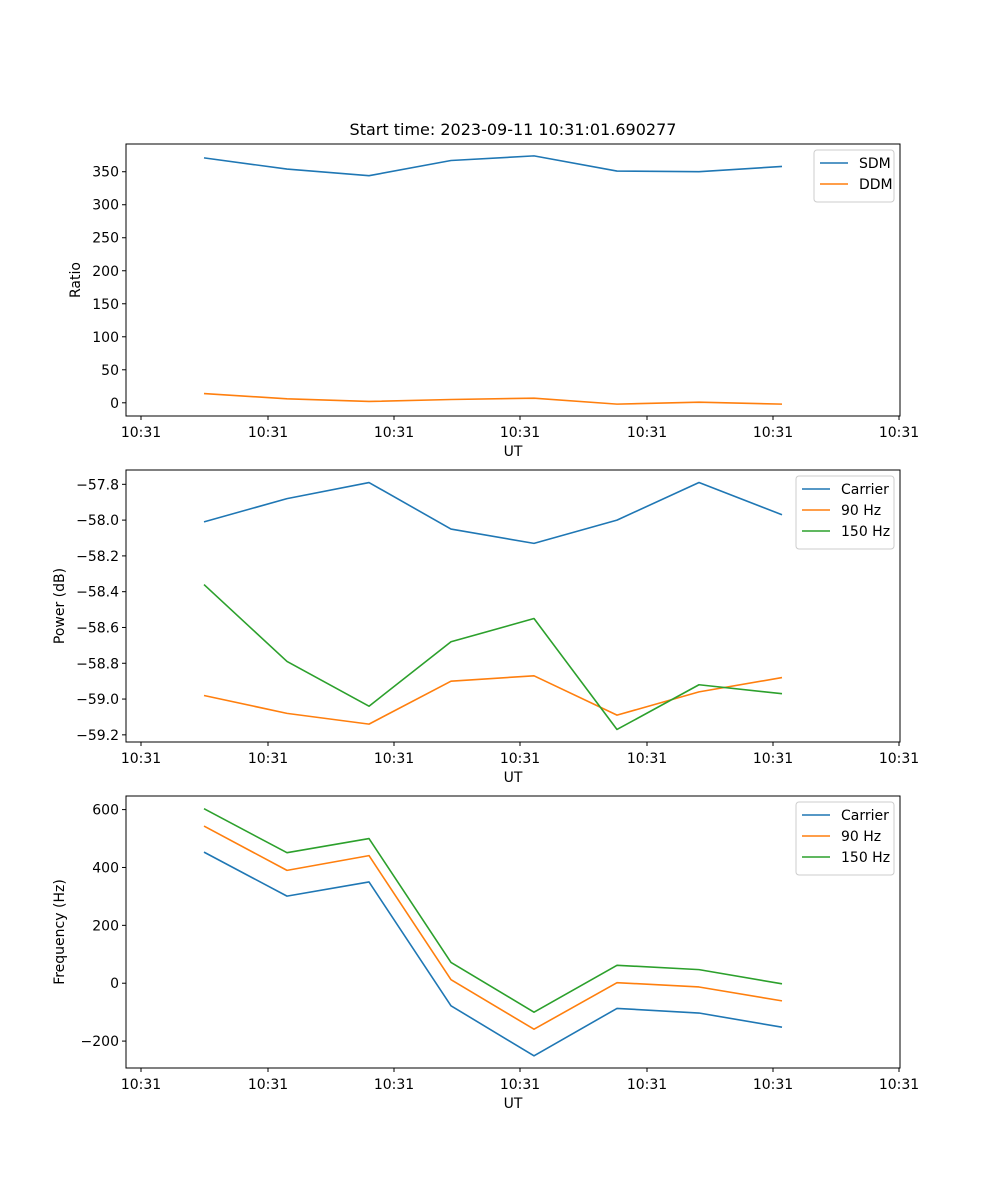 The width and height of the screenshot is (1000, 1200). I want to click on legend-label: SDM, so click(875, 164).